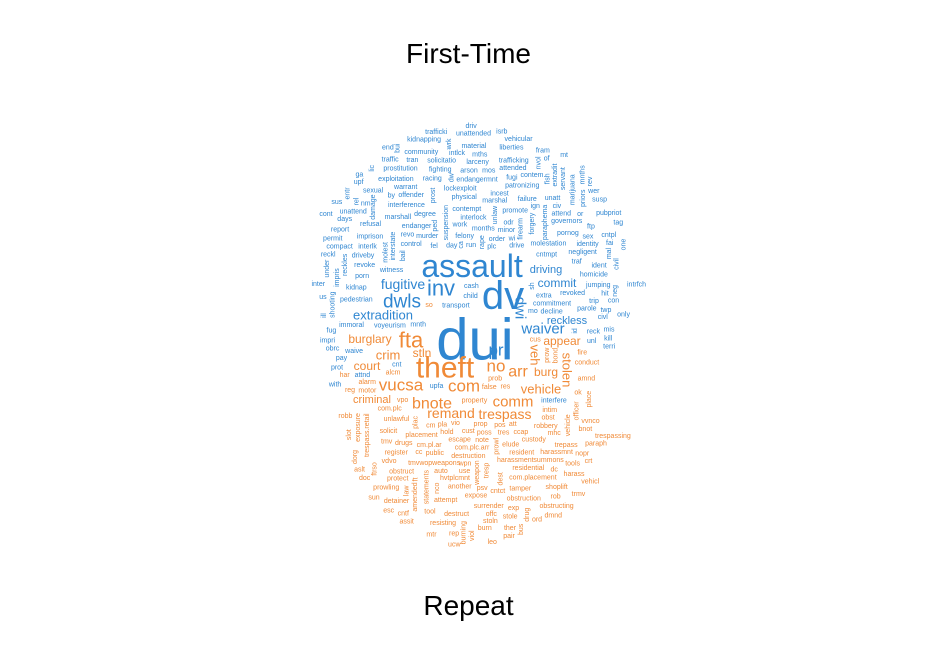  Describe the element at coordinates (524, 499) in the screenshot. I see `word-obstruction: obstruction` at that location.